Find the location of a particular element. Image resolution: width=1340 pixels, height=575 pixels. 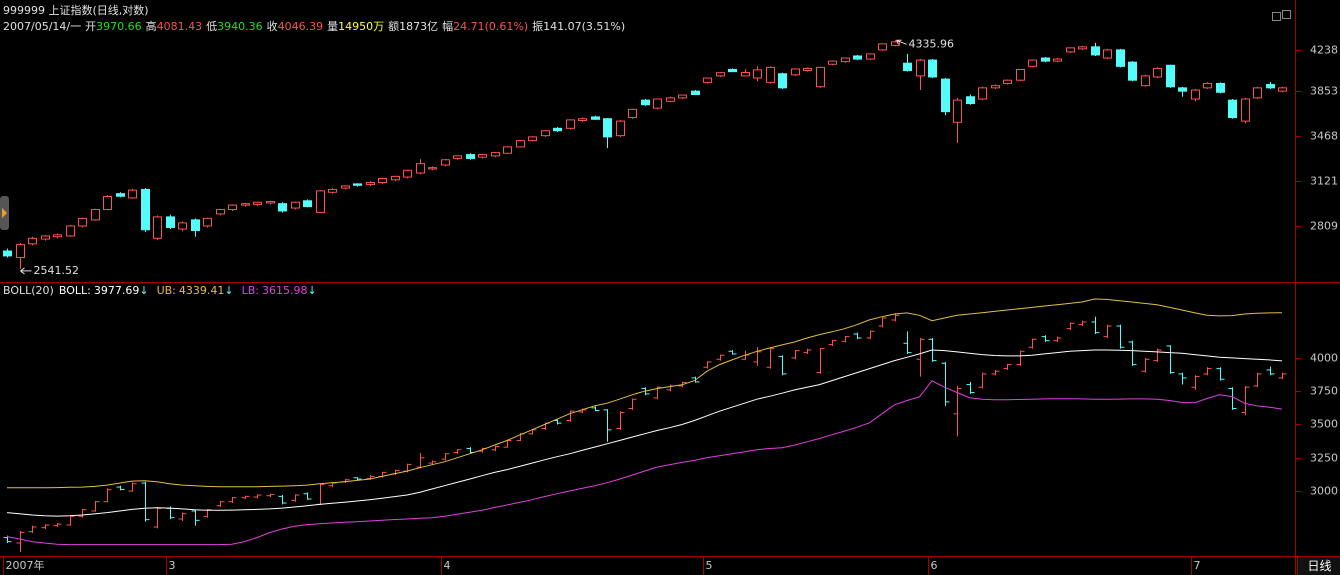

quote-label: 高 is located at coordinates (151, 26).